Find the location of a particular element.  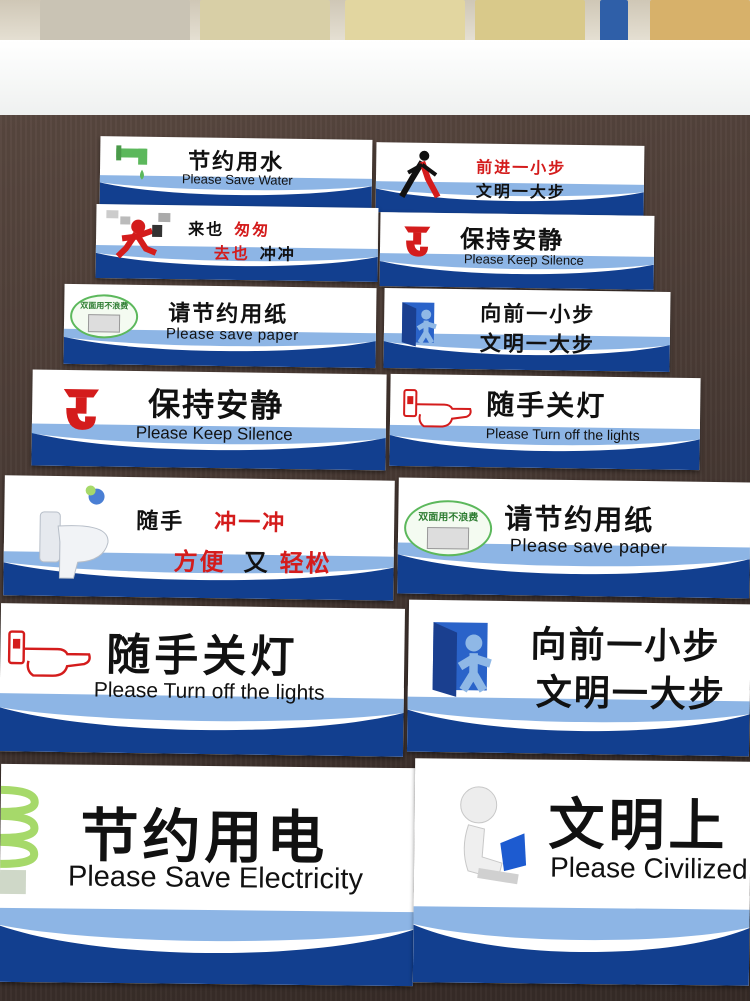

sign-save-electricity: 节约用电 Please Save Electricity is located at coordinates (208, 875).